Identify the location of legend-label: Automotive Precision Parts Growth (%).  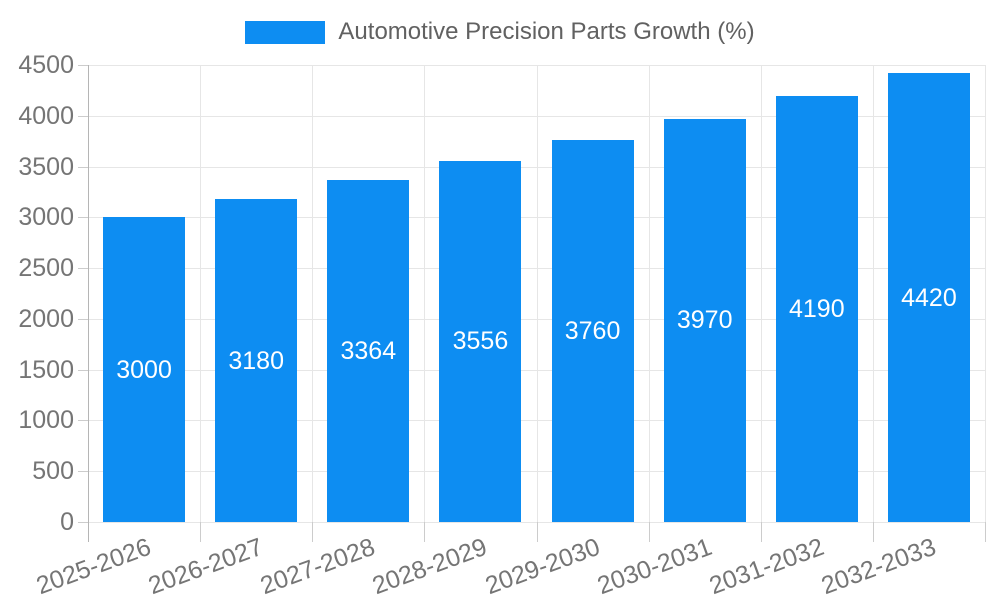
(546, 31).